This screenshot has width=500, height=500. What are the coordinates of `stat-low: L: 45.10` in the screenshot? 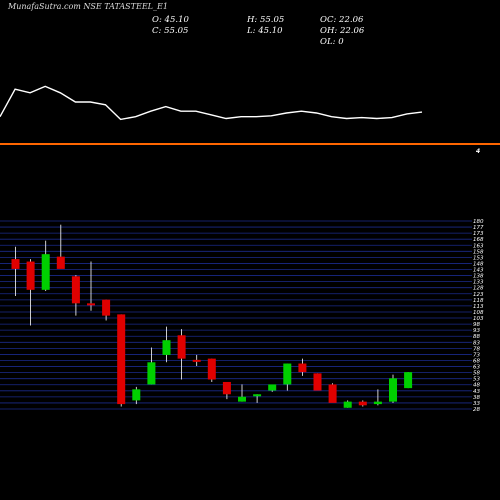 It's located at (265, 31).